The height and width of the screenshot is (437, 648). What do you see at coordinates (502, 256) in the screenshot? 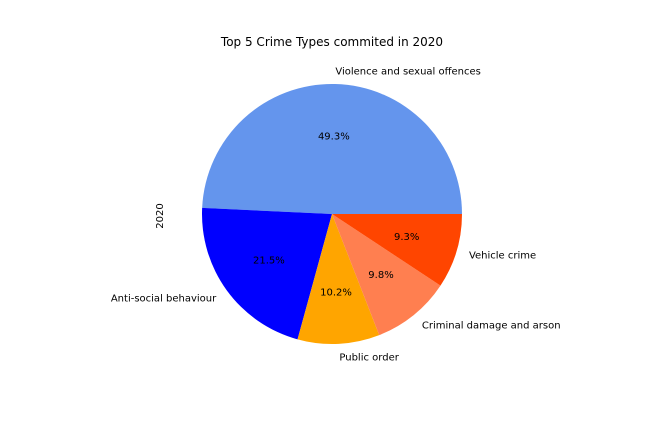
I see `pie-category-label: Vehicle crime` at bounding box center [502, 256].